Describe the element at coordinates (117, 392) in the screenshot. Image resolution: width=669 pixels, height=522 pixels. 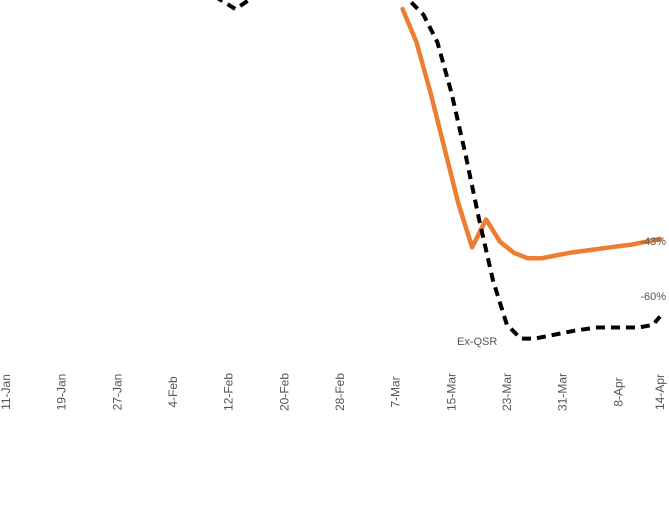
I see `x-tick-label: 27-Jan` at that location.